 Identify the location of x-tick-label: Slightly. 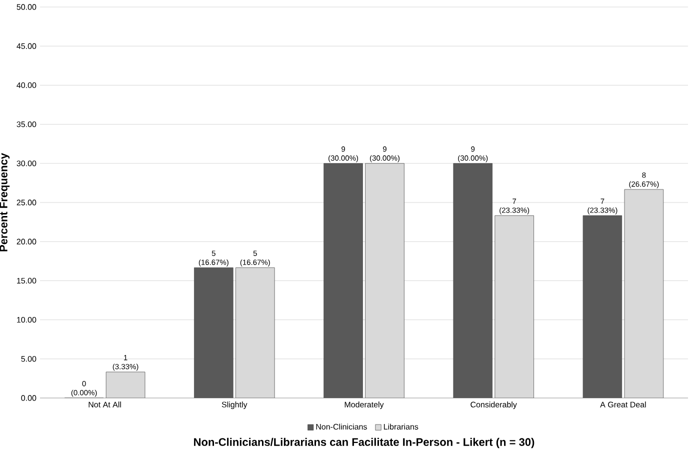
(235, 405).